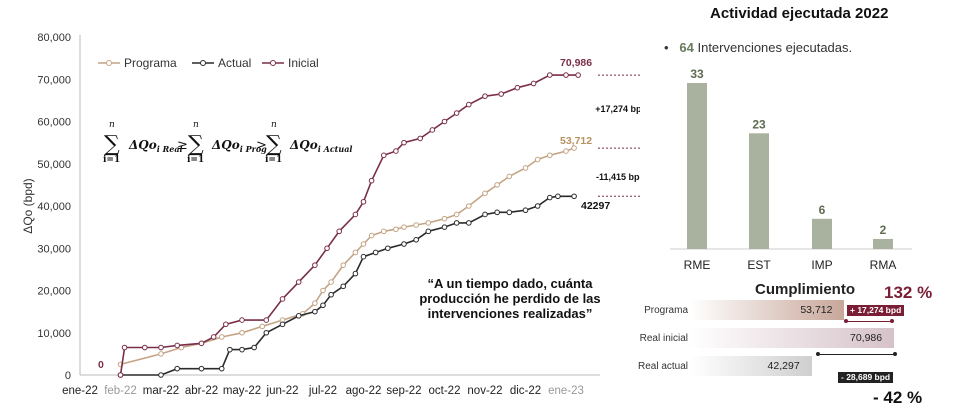 The width and height of the screenshot is (958, 418). What do you see at coordinates (822, 210) in the screenshot?
I see `activity-bar-value: 6` at bounding box center [822, 210].